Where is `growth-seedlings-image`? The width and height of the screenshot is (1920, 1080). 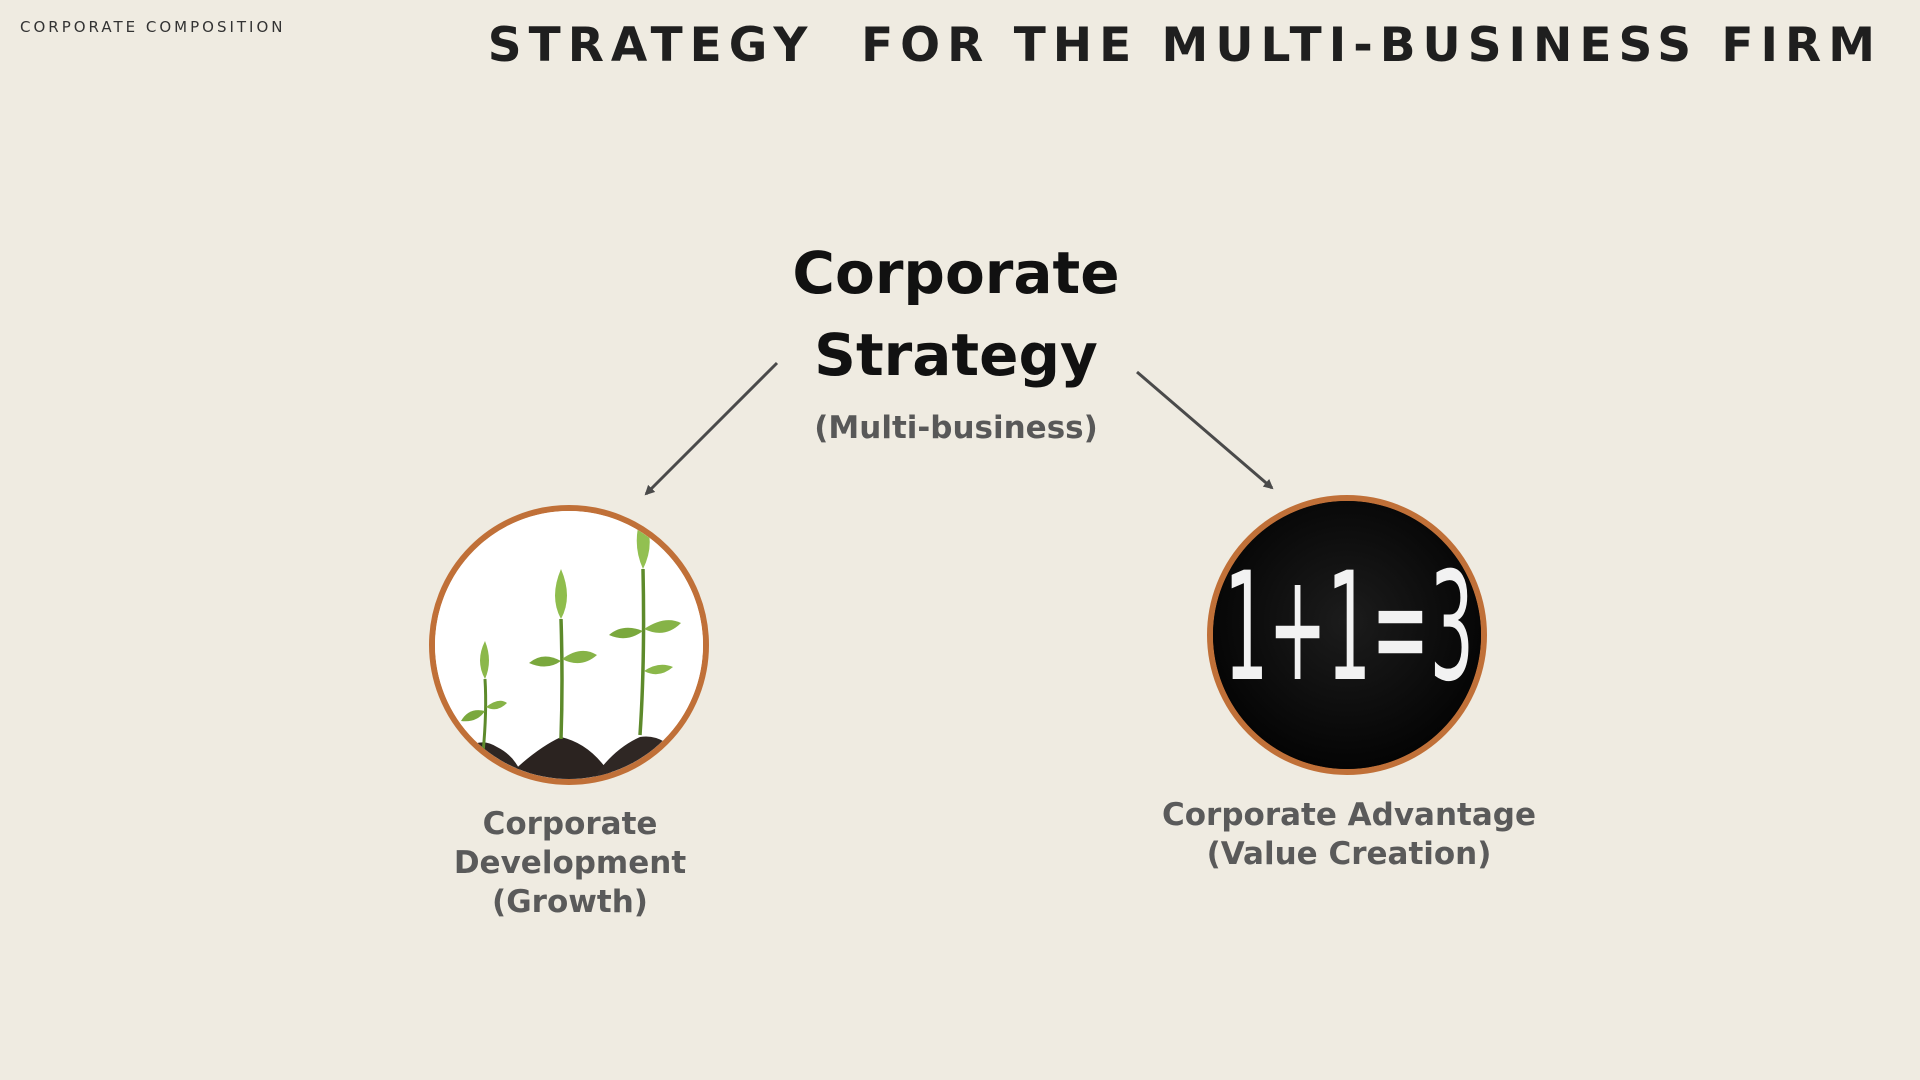
growth-seedlings-image is located at coordinates (569, 645).